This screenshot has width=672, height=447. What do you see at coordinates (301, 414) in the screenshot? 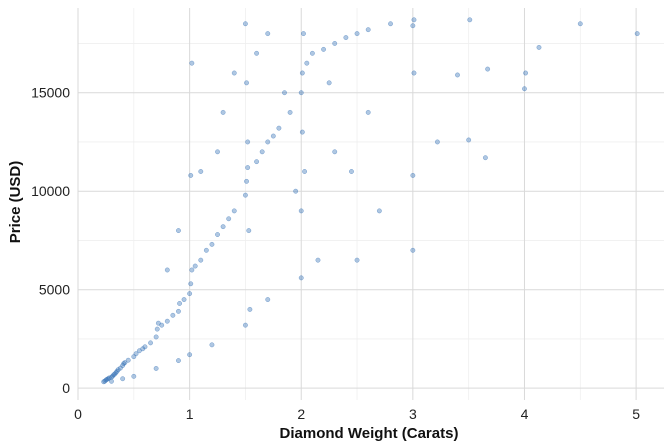
I see `x-tick-label: 2` at bounding box center [301, 414].